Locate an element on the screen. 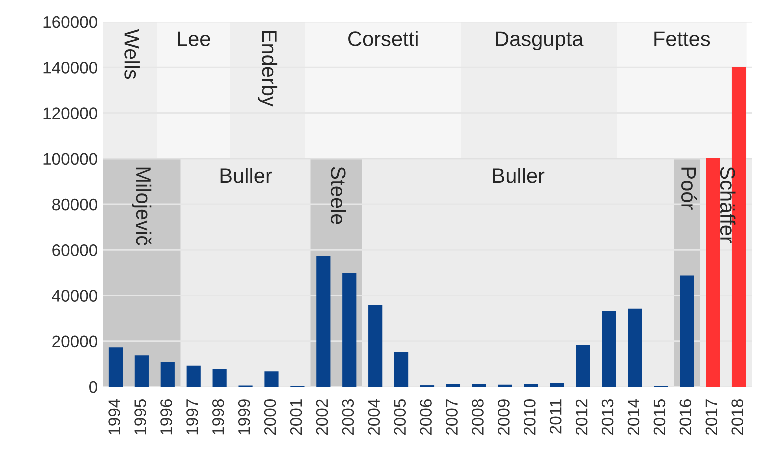 The height and width of the screenshot is (454, 758). x-tick-label: 2008 is located at coordinates (478, 418).